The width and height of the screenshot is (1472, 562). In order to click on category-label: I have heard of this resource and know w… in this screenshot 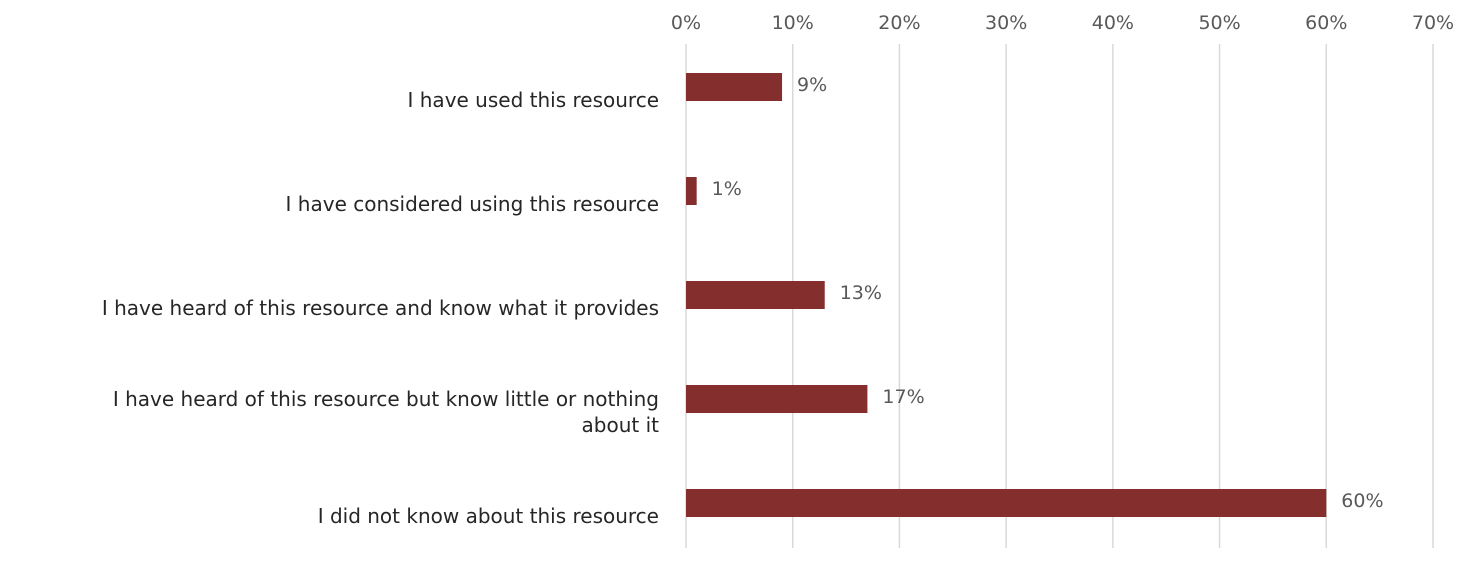, I will do `click(380, 308)`.